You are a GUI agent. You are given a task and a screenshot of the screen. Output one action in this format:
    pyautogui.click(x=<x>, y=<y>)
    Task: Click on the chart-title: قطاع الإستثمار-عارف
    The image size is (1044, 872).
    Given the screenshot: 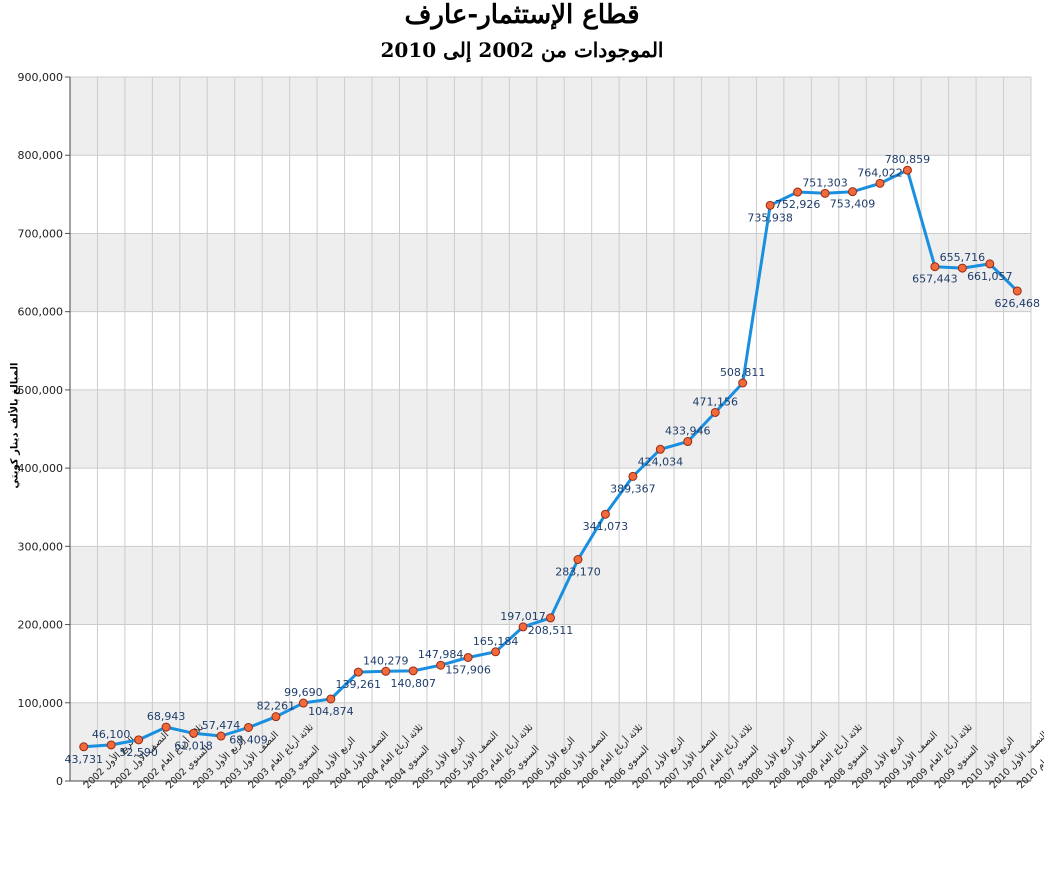 What is the action you would take?
    pyautogui.click(x=522, y=15)
    